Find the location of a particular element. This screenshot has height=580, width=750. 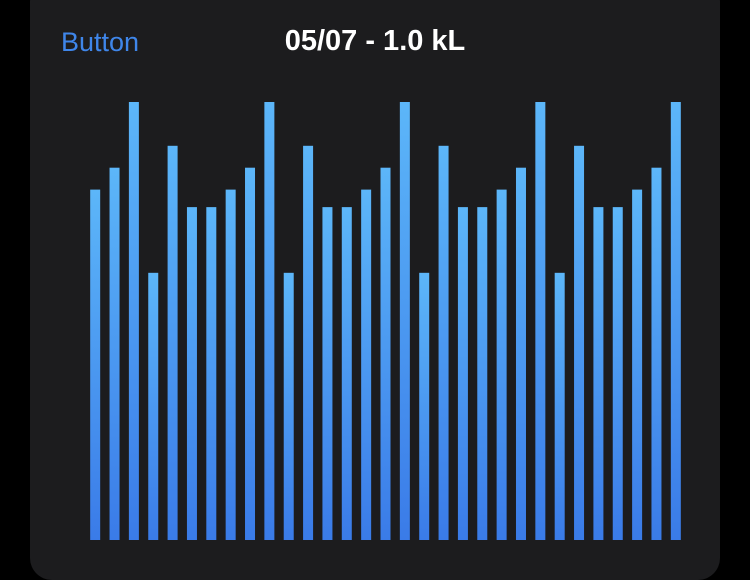

chart-title: 05/07 - 1.0 kL is located at coordinates (375, 41).